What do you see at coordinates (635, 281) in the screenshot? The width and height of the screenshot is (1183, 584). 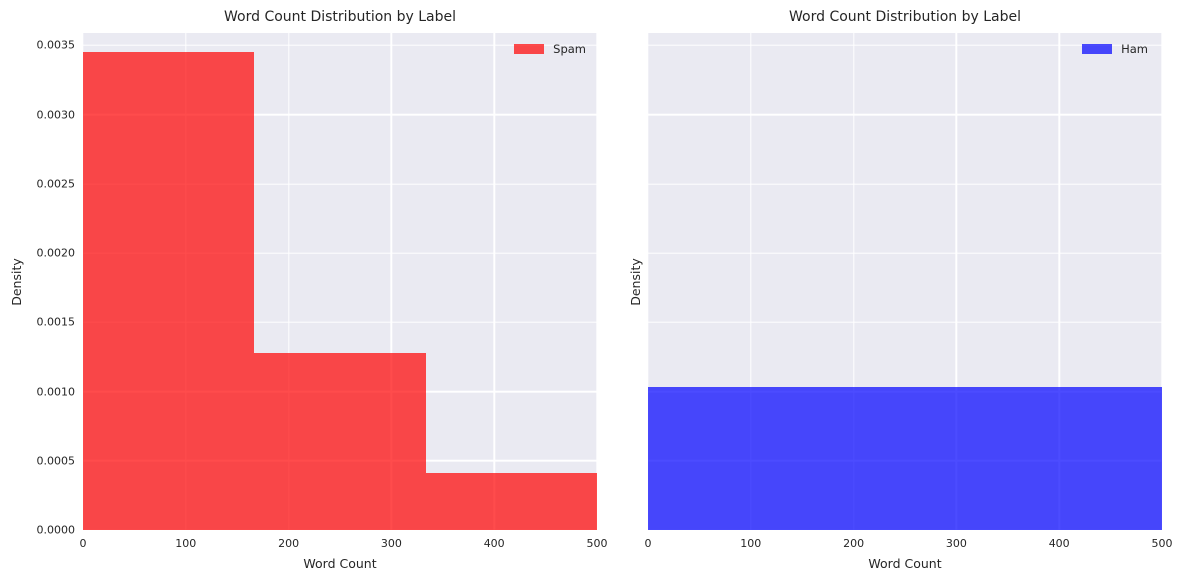 I see `subplot-ham-ylabel: Density` at bounding box center [635, 281].